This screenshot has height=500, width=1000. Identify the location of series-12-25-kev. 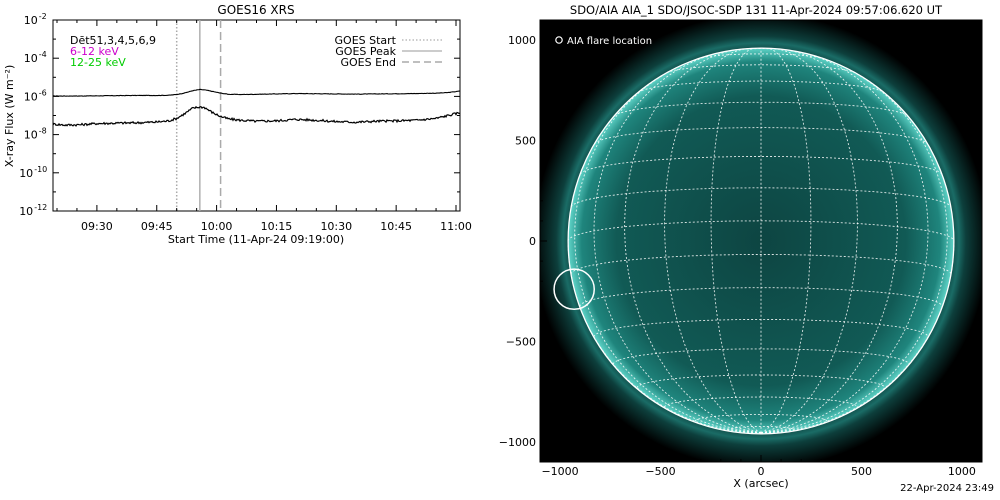
(256, 116).